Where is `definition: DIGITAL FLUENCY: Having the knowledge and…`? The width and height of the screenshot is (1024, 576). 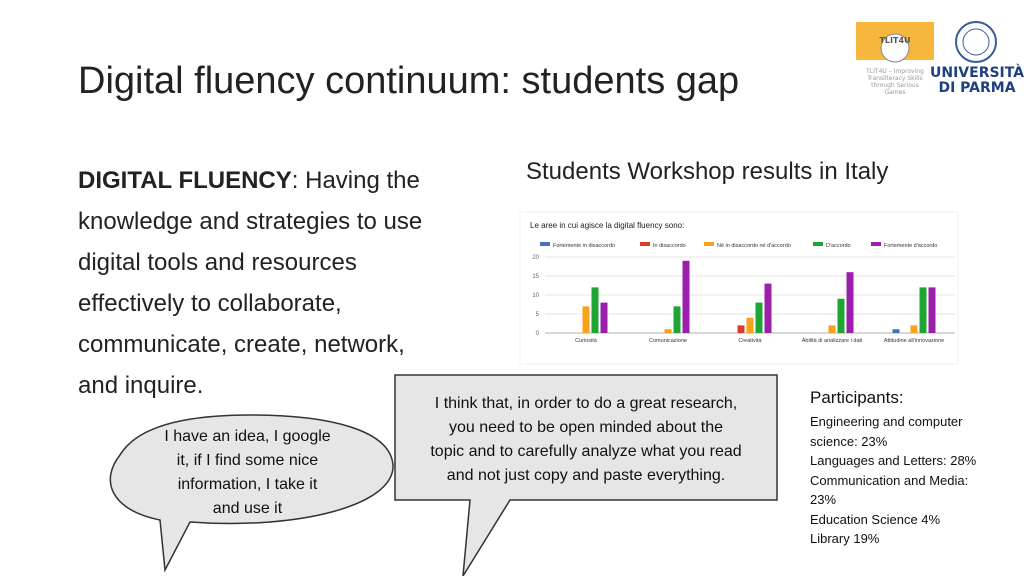 definition: DIGITAL FLUENCY: Having the knowledge and… is located at coordinates (250, 283).